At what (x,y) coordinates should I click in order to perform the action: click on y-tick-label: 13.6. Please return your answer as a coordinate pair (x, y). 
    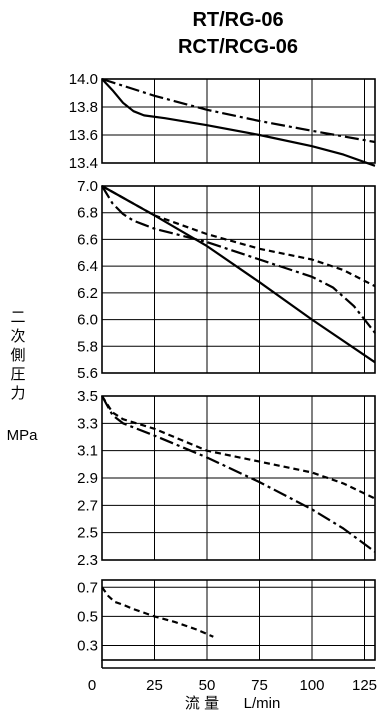
    Looking at the image, I should click on (83, 135).